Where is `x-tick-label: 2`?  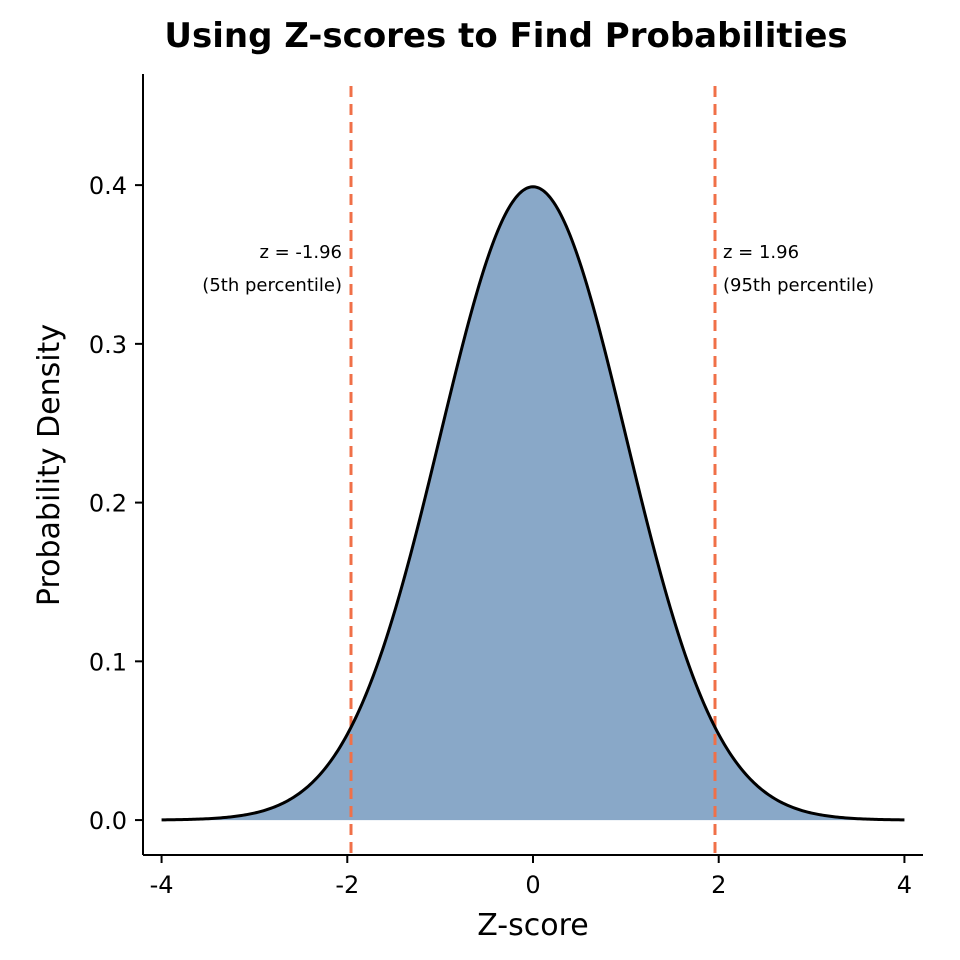
x-tick-label: 2 is located at coordinates (718, 885).